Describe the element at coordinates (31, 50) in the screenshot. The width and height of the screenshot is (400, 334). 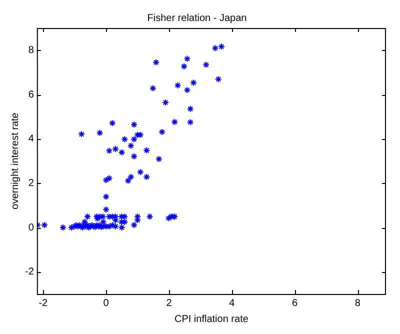
I see `y-tick-label: 8` at that location.